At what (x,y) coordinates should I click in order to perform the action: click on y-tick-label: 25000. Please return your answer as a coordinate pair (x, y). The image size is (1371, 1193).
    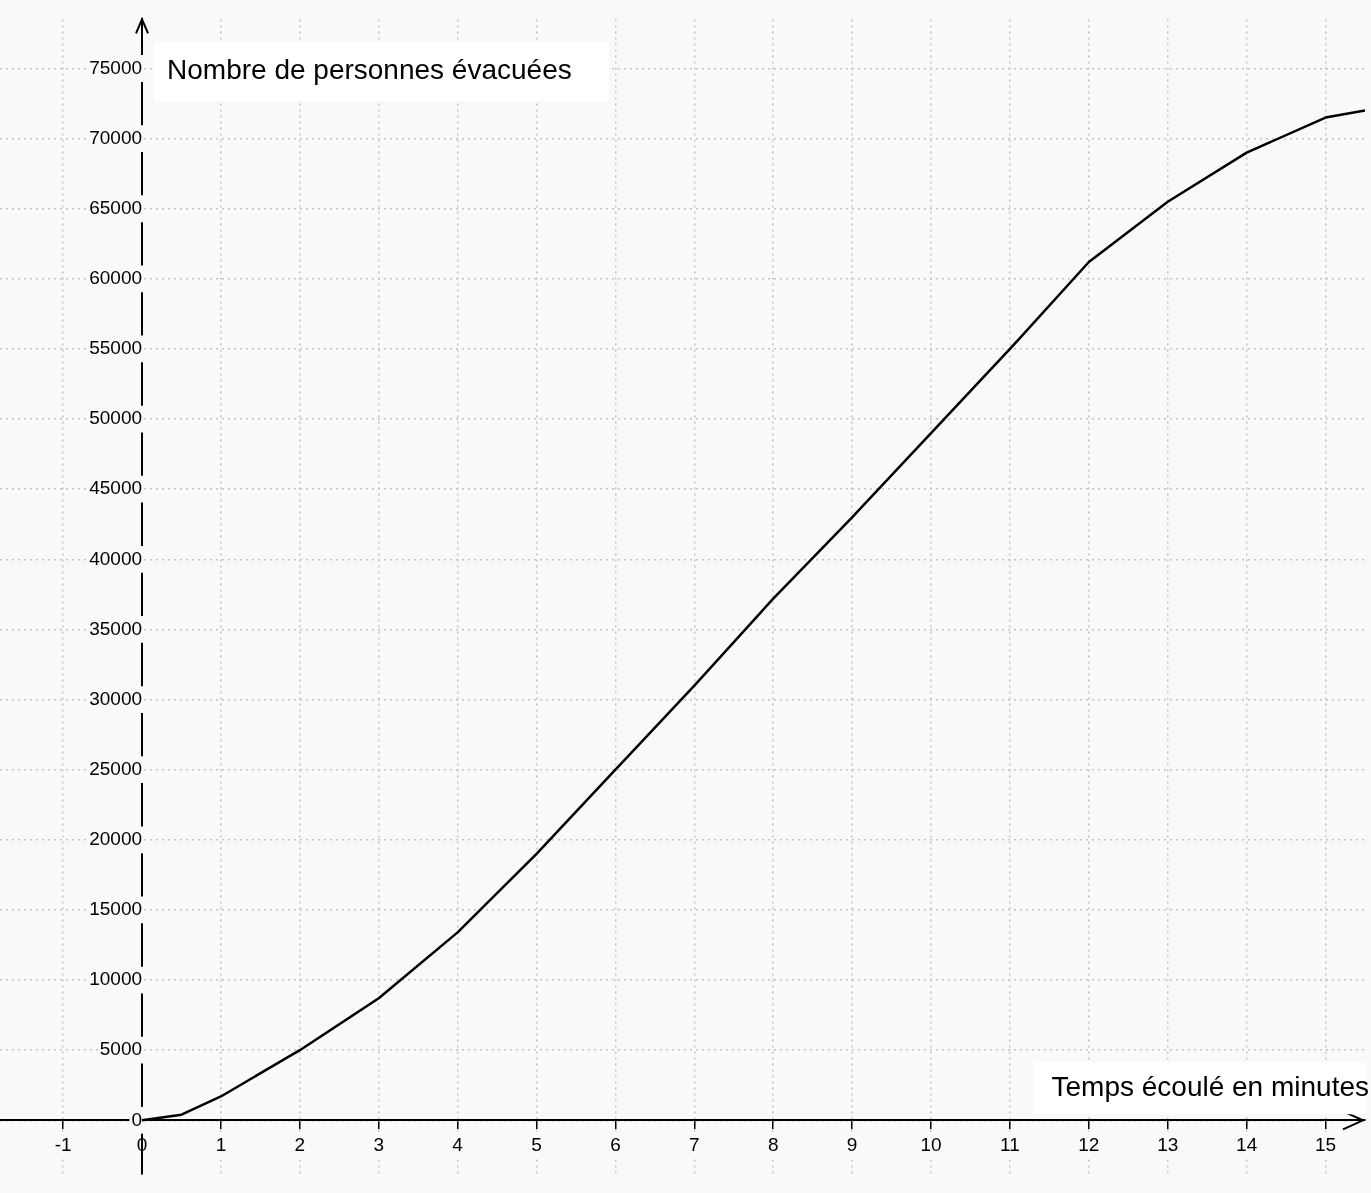
    Looking at the image, I should click on (116, 768).